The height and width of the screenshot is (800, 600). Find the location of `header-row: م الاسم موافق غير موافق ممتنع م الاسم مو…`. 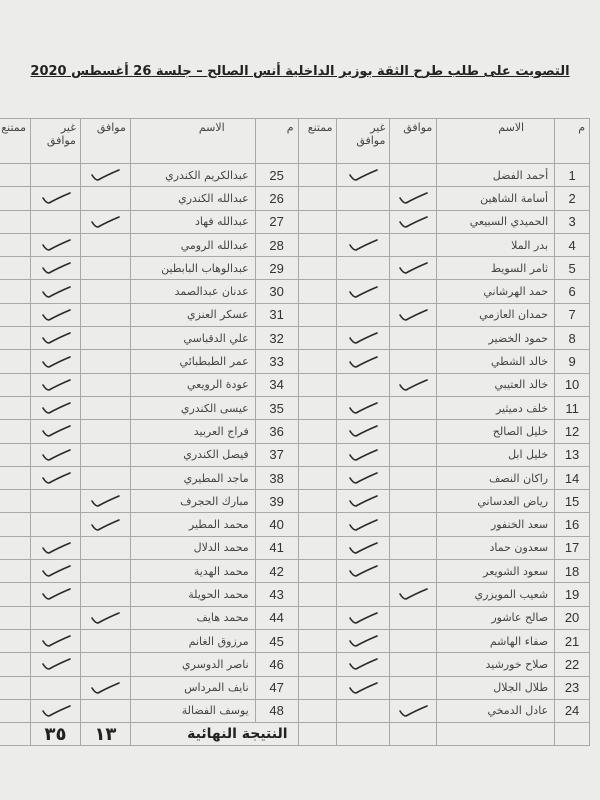

header-row: م الاسم موافق غير موافق ممتنع م الاسم مو… is located at coordinates (295, 141).